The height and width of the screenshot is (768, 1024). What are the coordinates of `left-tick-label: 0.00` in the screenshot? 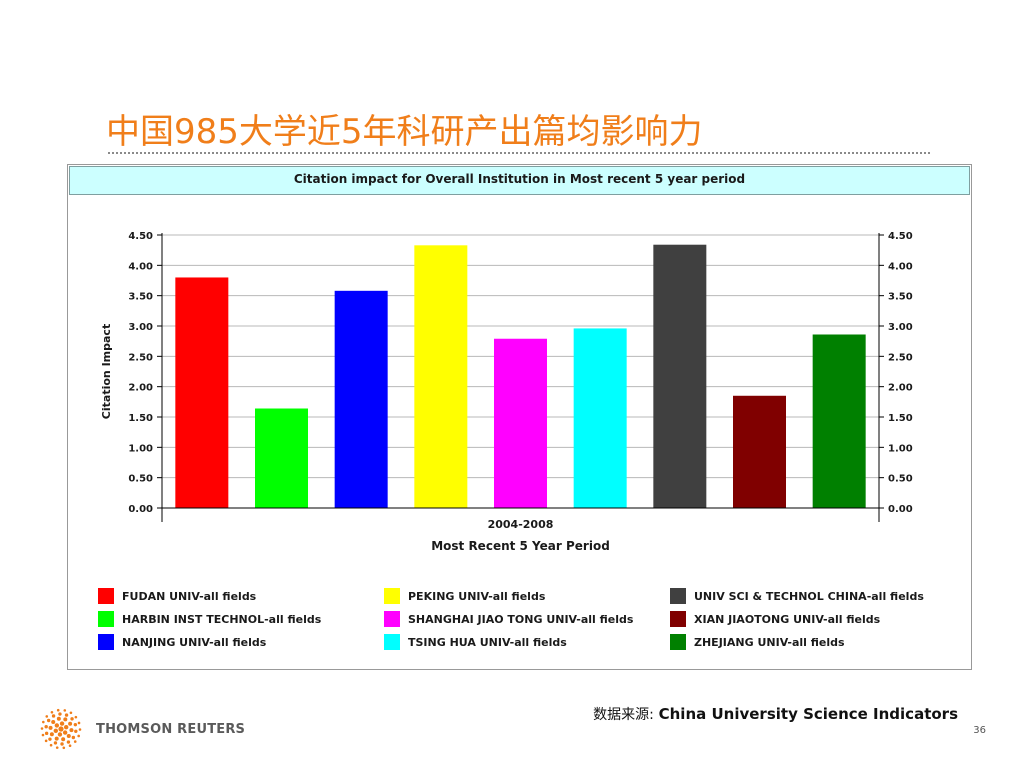 It's located at (140, 509).